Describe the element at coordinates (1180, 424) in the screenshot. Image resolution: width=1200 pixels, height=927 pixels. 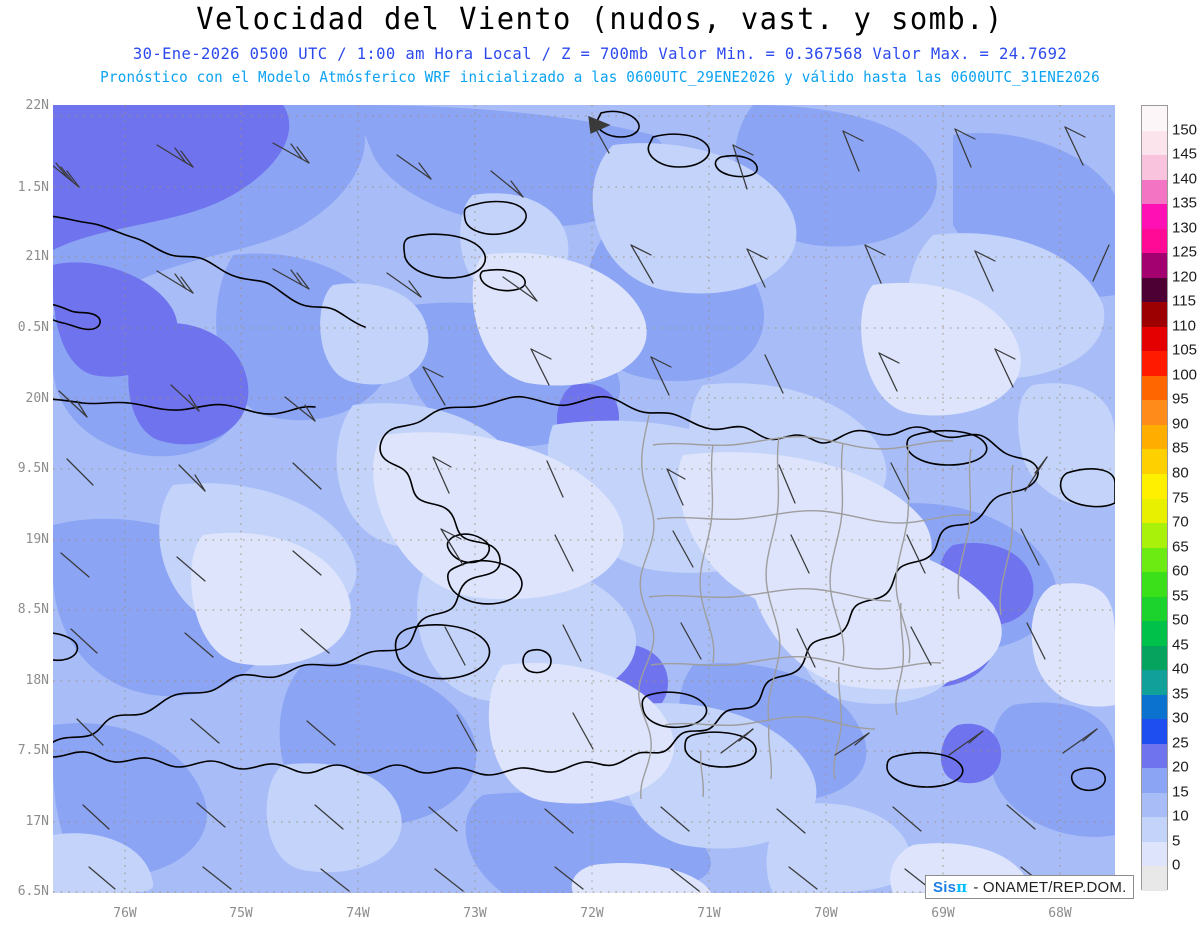
I see `colorbar-tick-90: 90` at that location.